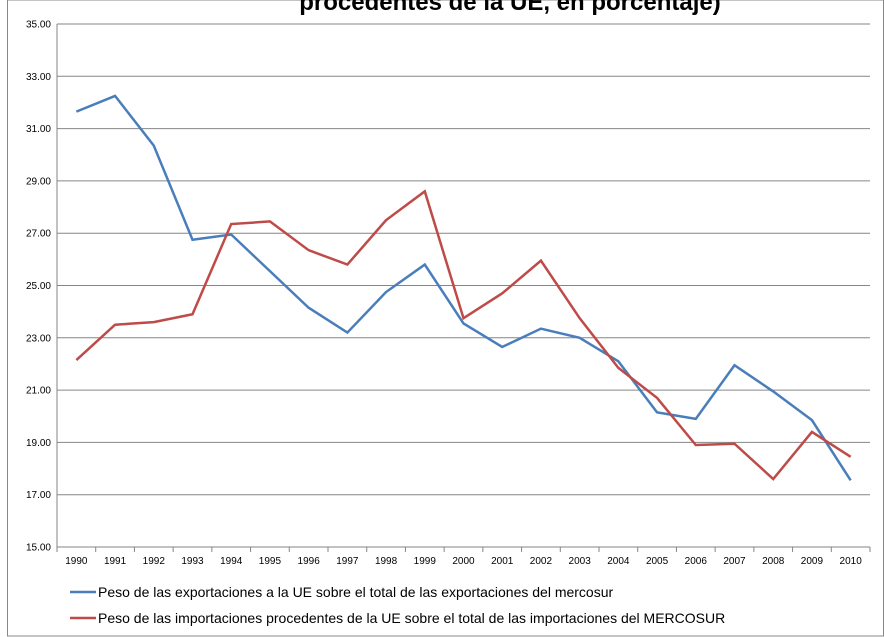 The width and height of the screenshot is (884, 637). Describe the element at coordinates (38, 286) in the screenshot. I see `y-tick-label: 25.00` at that location.